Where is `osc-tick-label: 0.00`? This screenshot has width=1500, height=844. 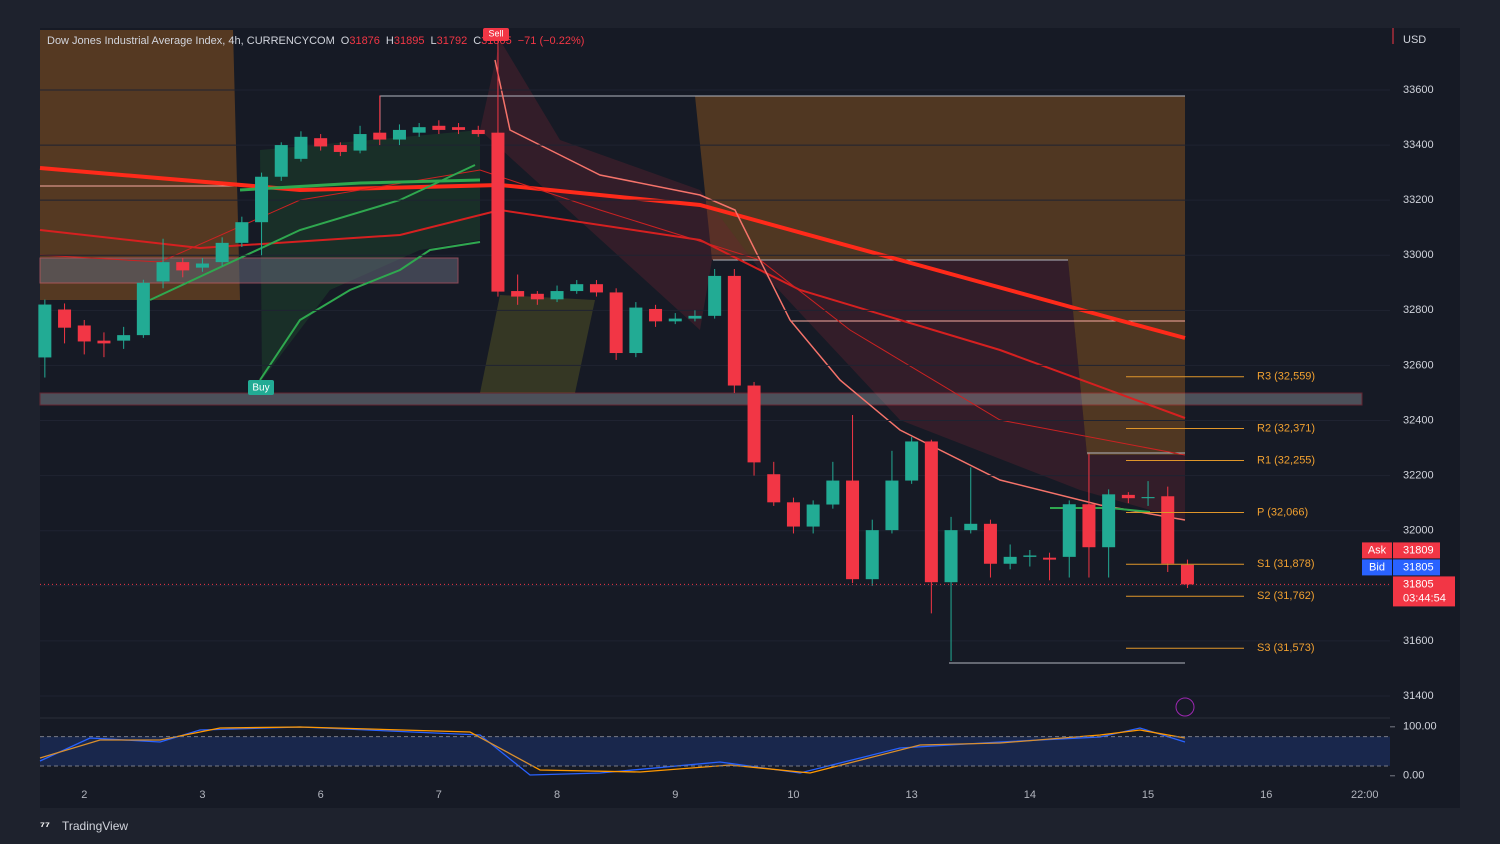 osc-tick-label: 0.00 is located at coordinates (1413, 776).